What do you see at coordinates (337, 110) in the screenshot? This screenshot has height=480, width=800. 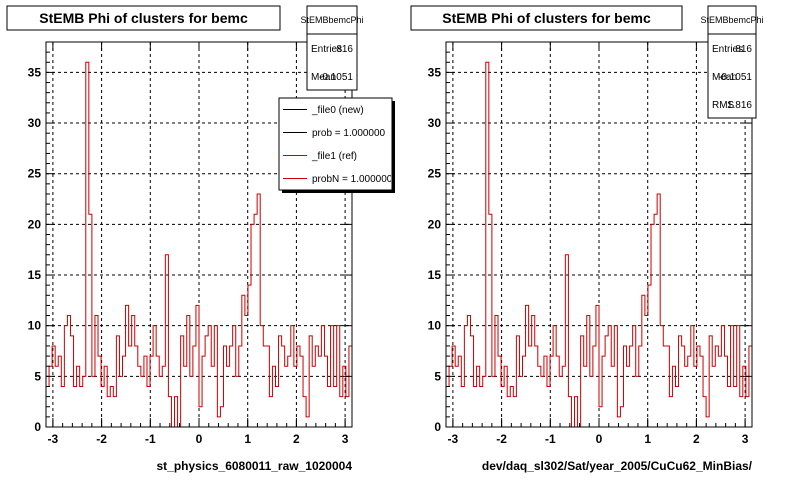 I see `legend-label-1: _file0 (new)` at bounding box center [337, 110].